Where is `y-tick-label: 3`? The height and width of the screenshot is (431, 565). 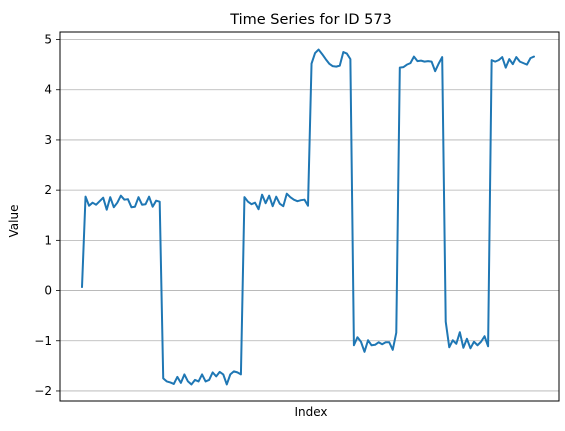 y-tick-label: 3 is located at coordinates (48, 140).